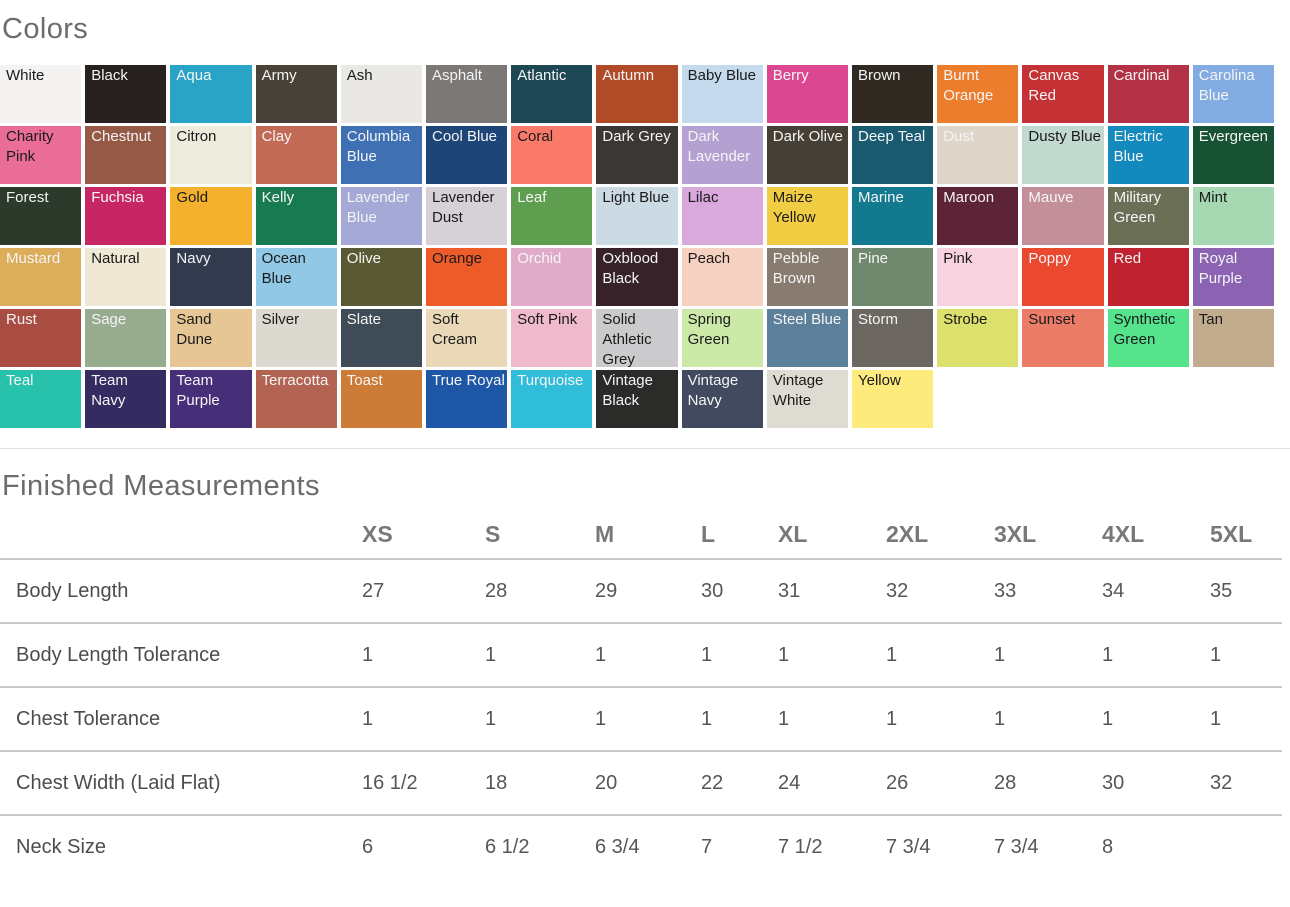  Describe the element at coordinates (627, 390) in the screenshot. I see `color-swatch-label: Vintage Black` at that location.